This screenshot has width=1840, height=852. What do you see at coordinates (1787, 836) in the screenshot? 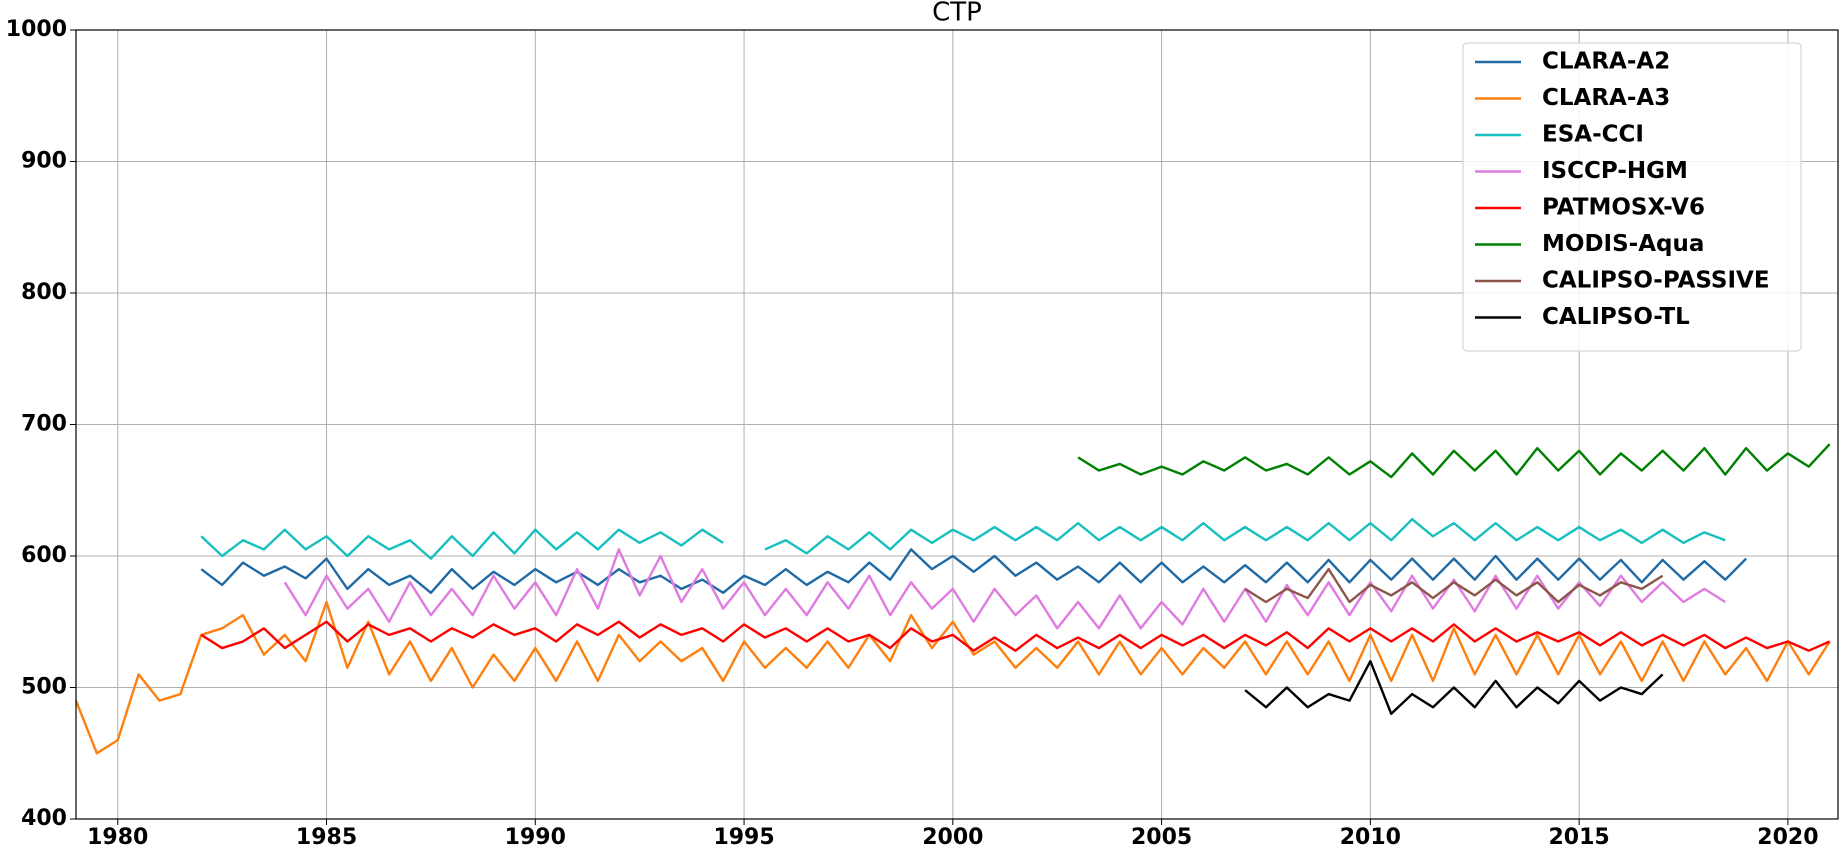
I see `x-tick-label: 2020` at bounding box center [1787, 836].